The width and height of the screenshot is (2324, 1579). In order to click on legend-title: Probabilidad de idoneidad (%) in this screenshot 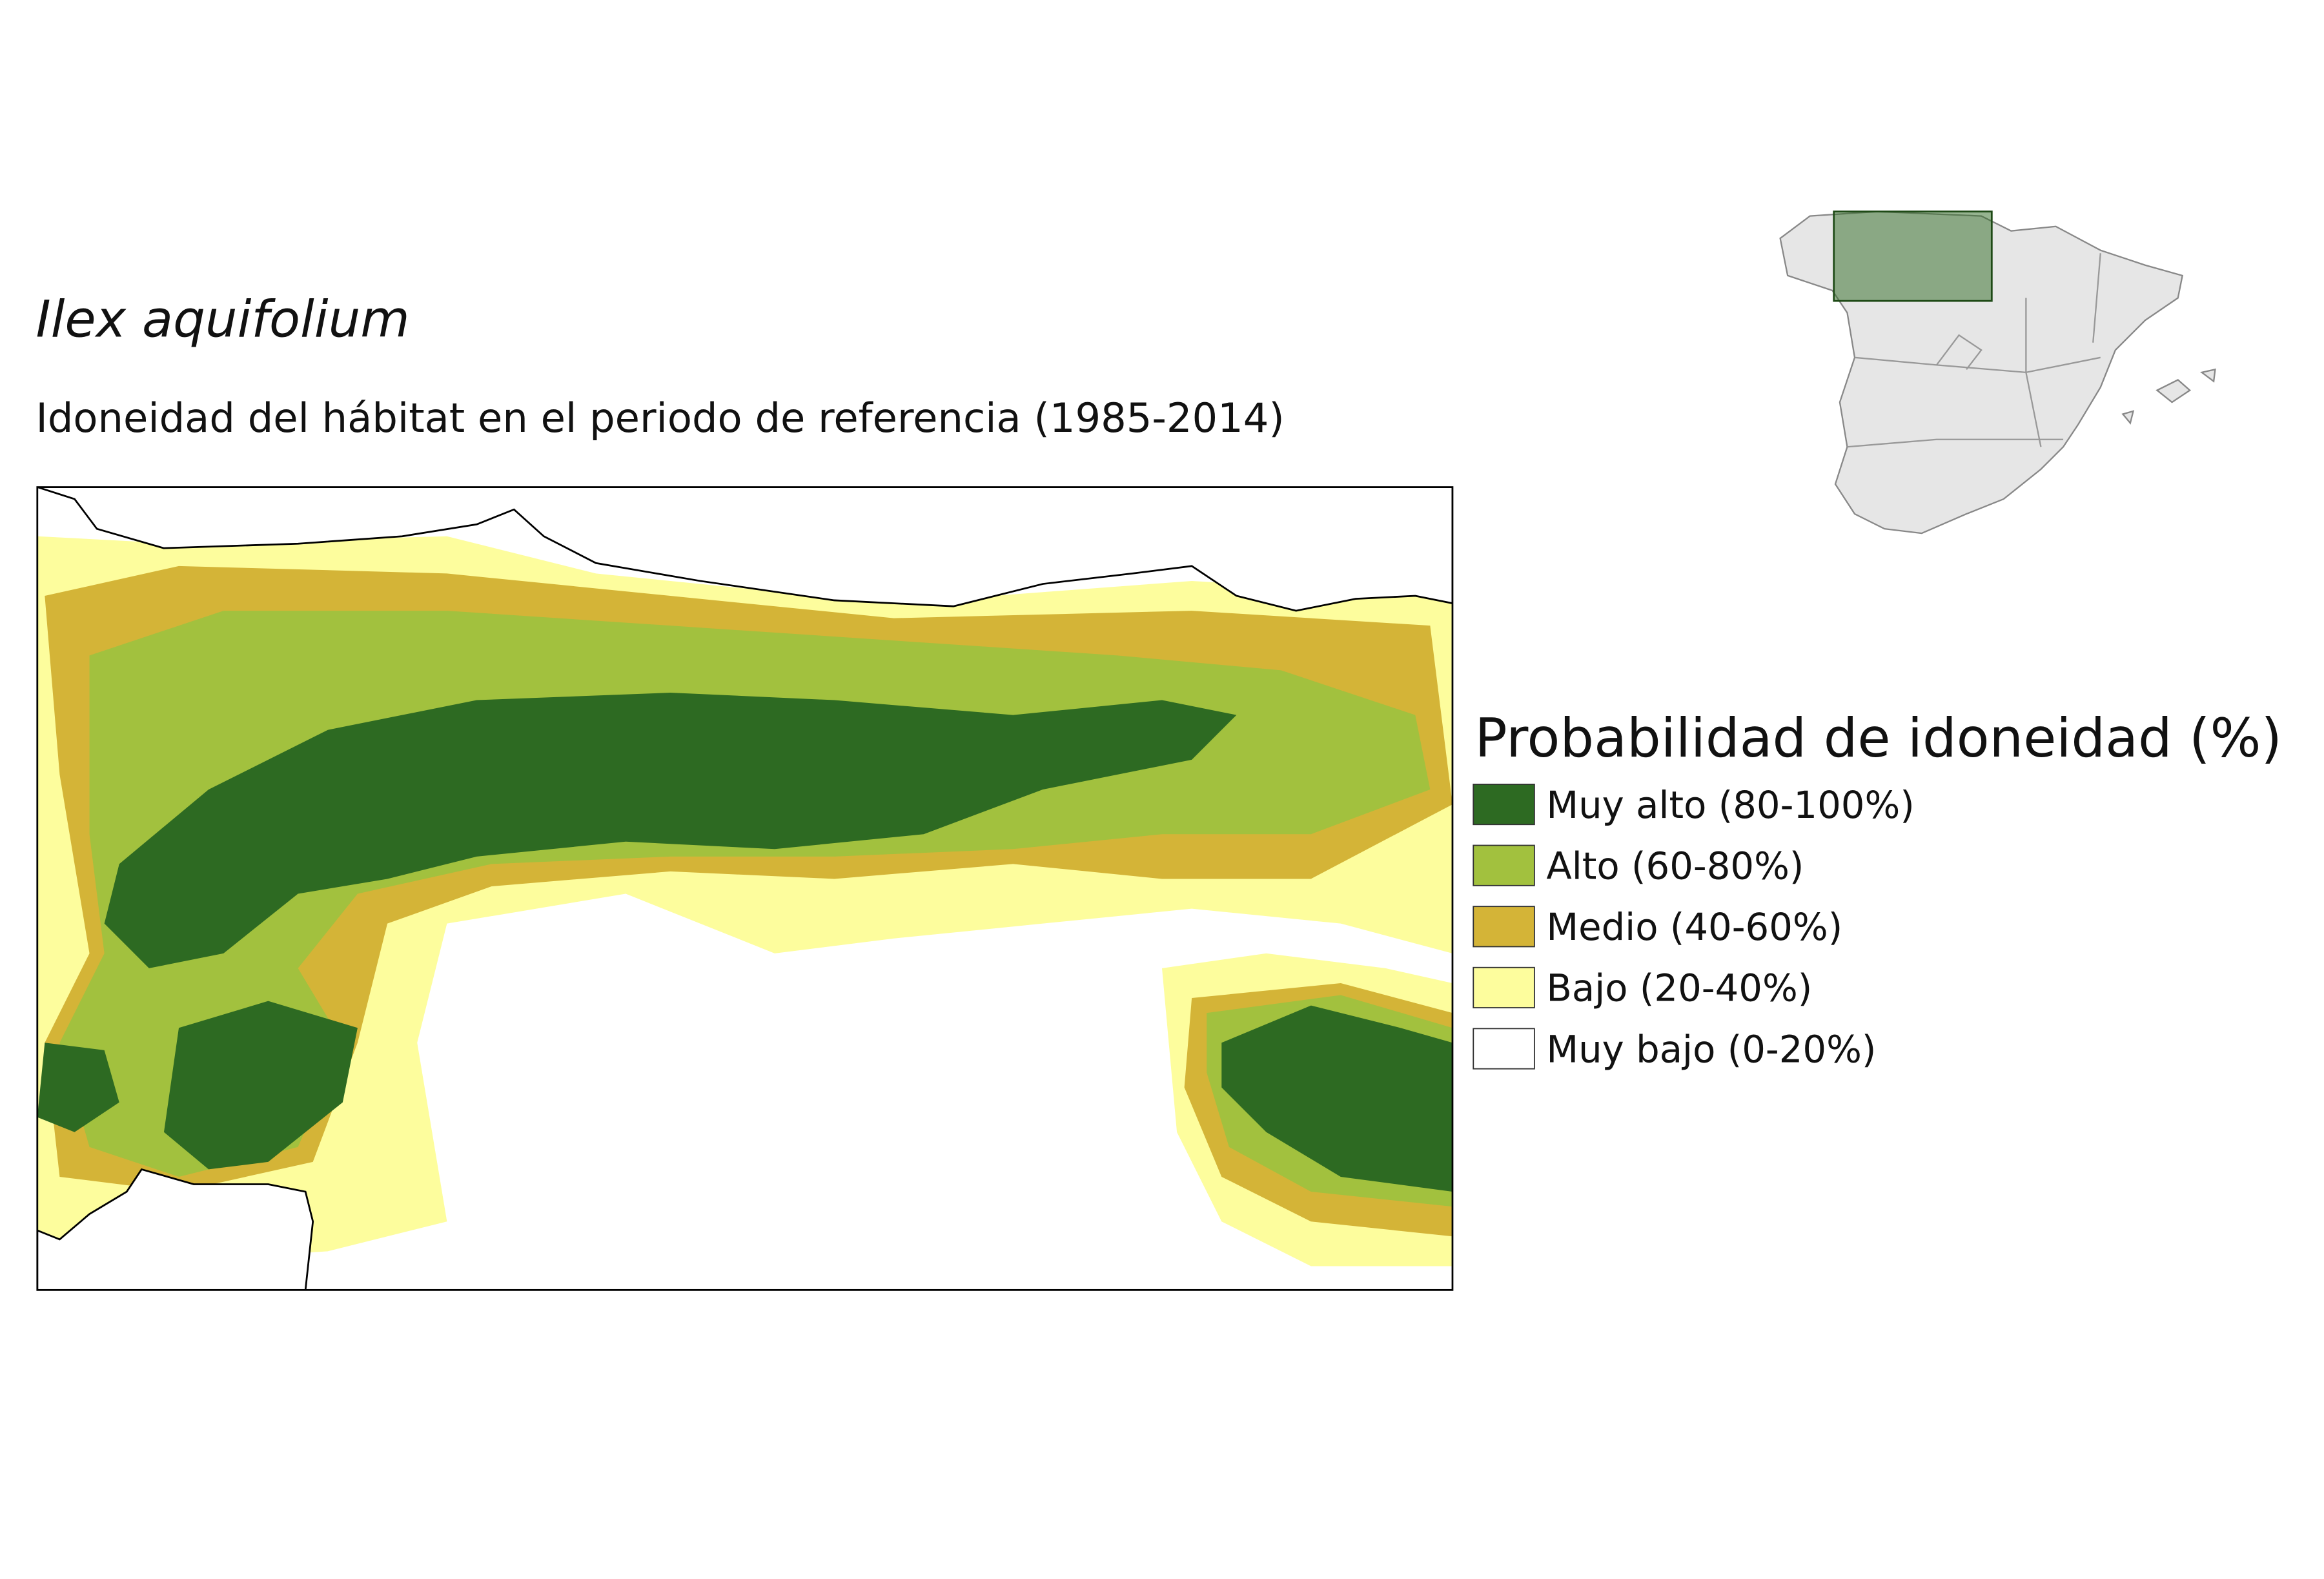, I will do `click(1878, 738)`.